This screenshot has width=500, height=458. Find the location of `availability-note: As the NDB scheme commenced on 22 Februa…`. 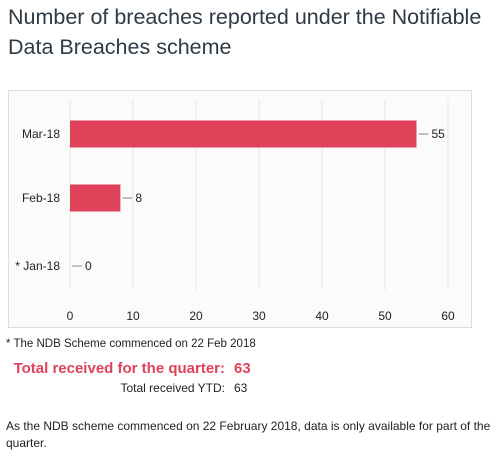

availability-note: As the NDB scheme commenced on 22 Februa… is located at coordinates (248, 434).